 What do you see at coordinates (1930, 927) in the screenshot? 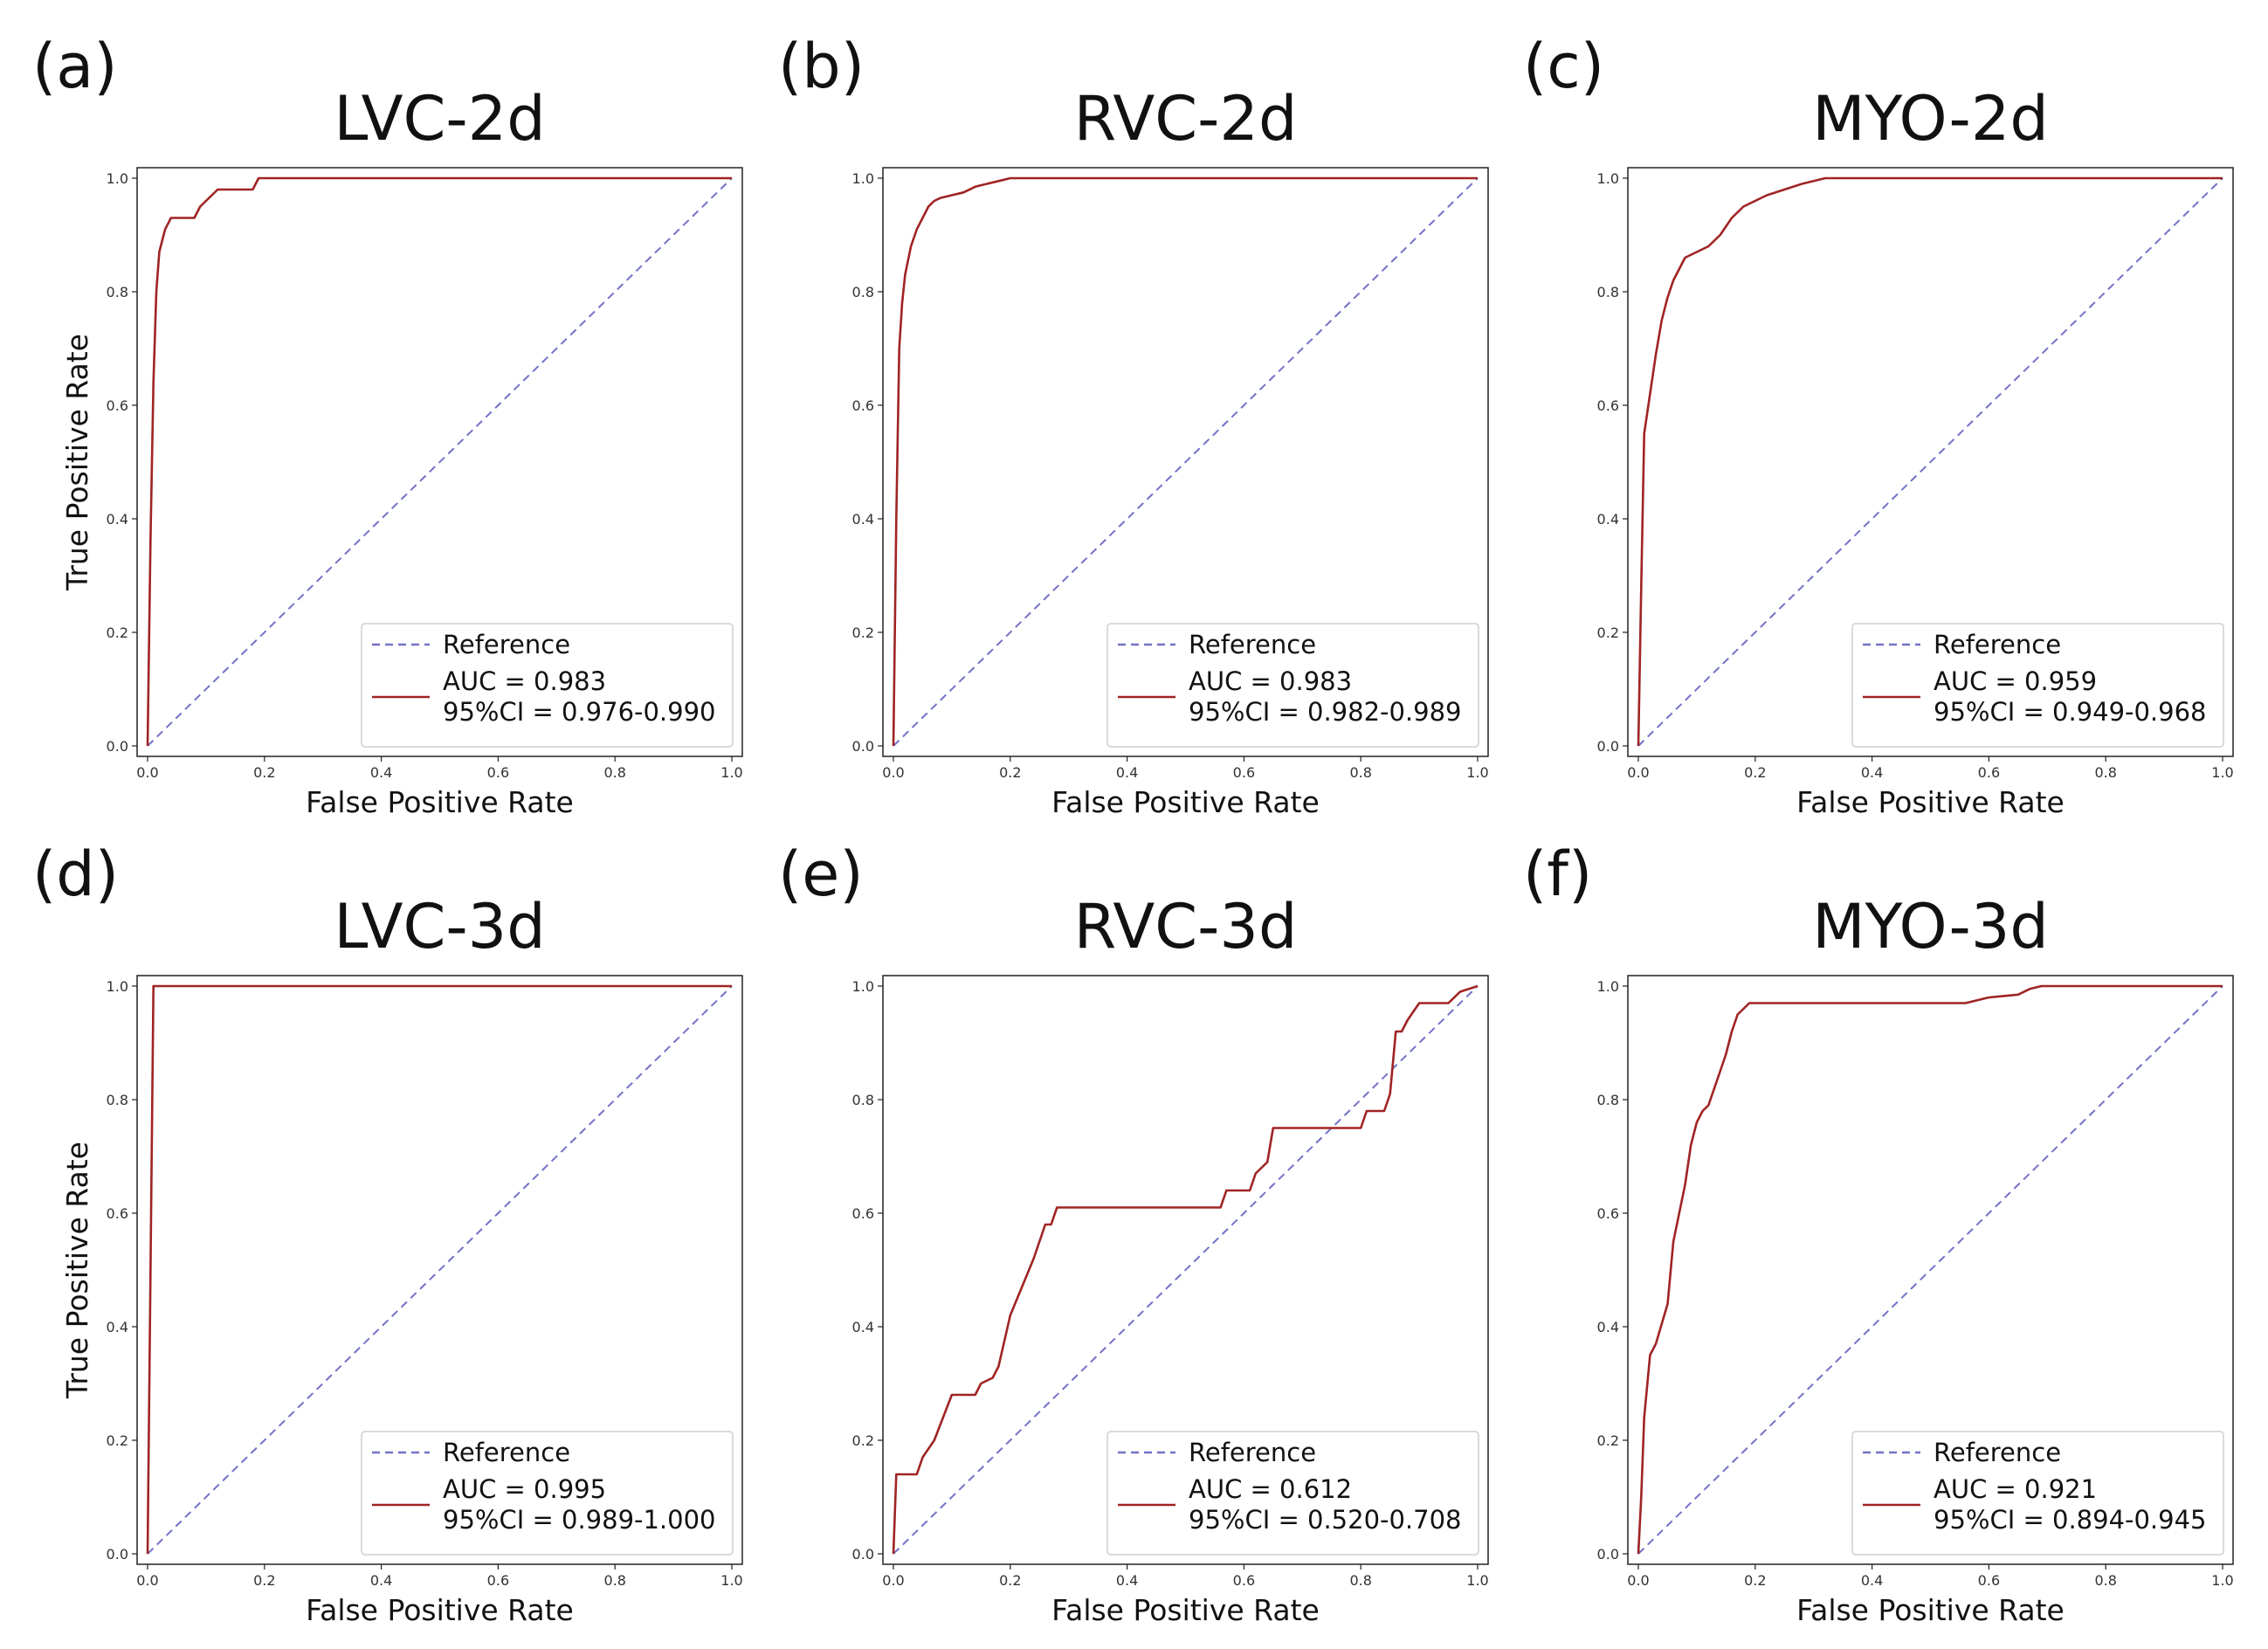
I see `chart-title: MYO-3d` at bounding box center [1930, 927].